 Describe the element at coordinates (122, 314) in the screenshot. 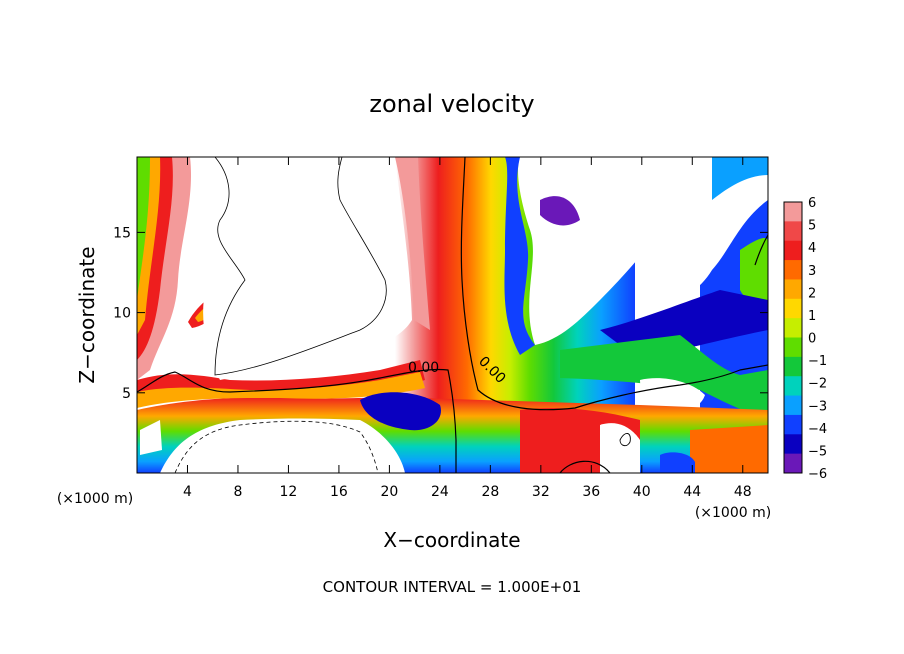

I see `y-tick-label: 10` at that location.